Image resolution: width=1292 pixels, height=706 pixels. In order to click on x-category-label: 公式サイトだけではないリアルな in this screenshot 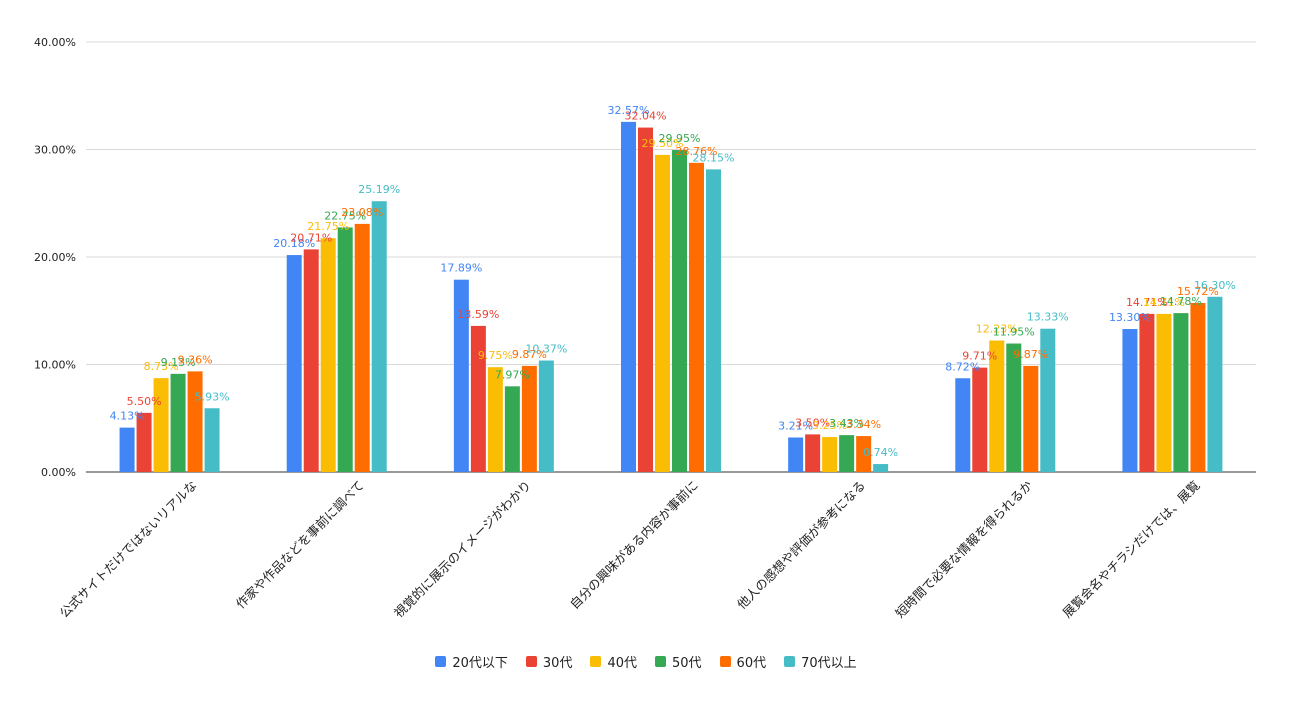, I will do `click(128, 549)`.